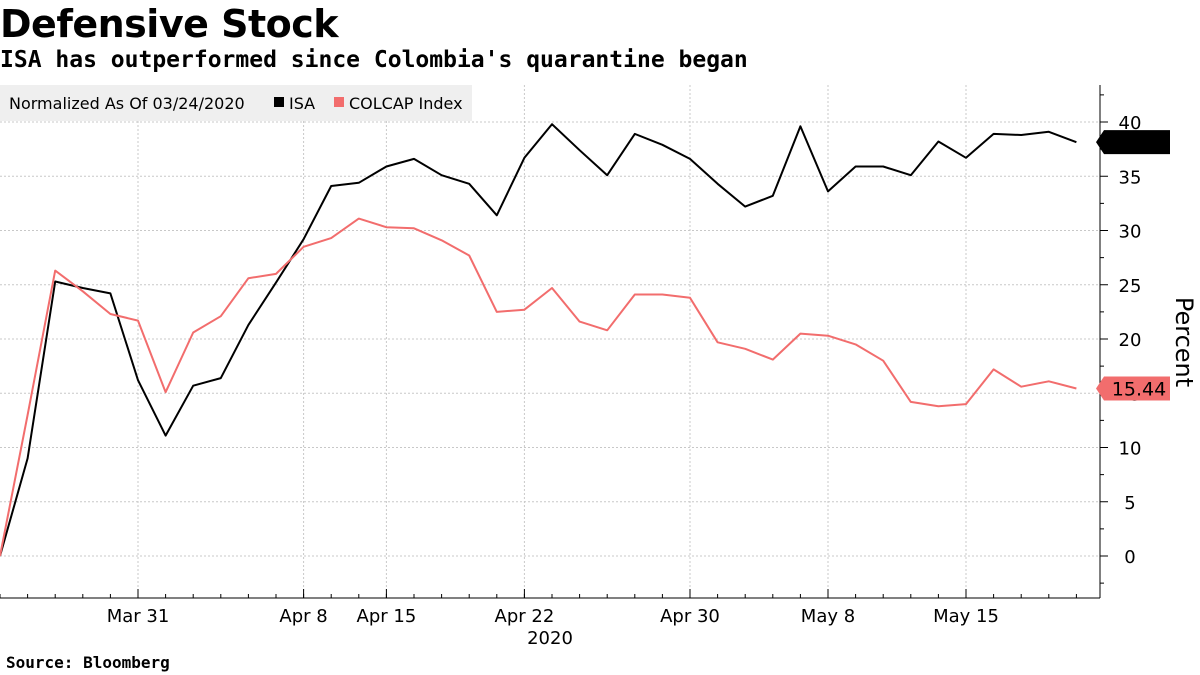 This screenshot has height=675, width=1200. I want to click on y-tick-label-20: 20, so click(1130, 340).